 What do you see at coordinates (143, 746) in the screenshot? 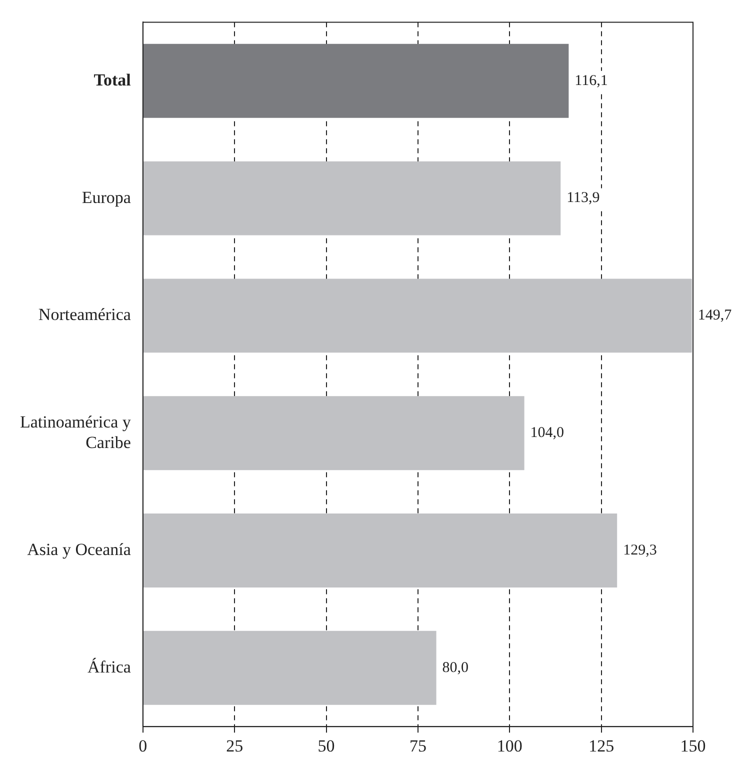
I see `x-tick-label: 0` at bounding box center [143, 746].